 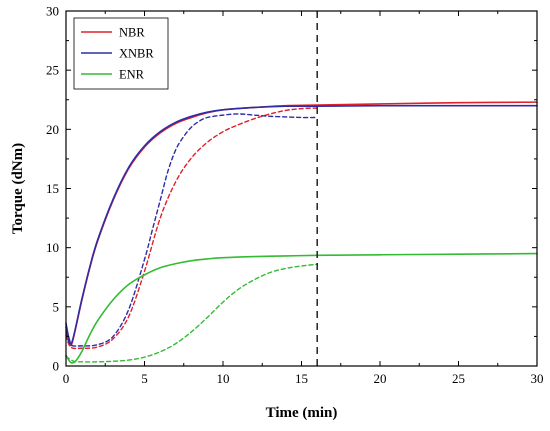 What do you see at coordinates (52, 129) in the screenshot?
I see `y-tick-label: 20` at bounding box center [52, 129].